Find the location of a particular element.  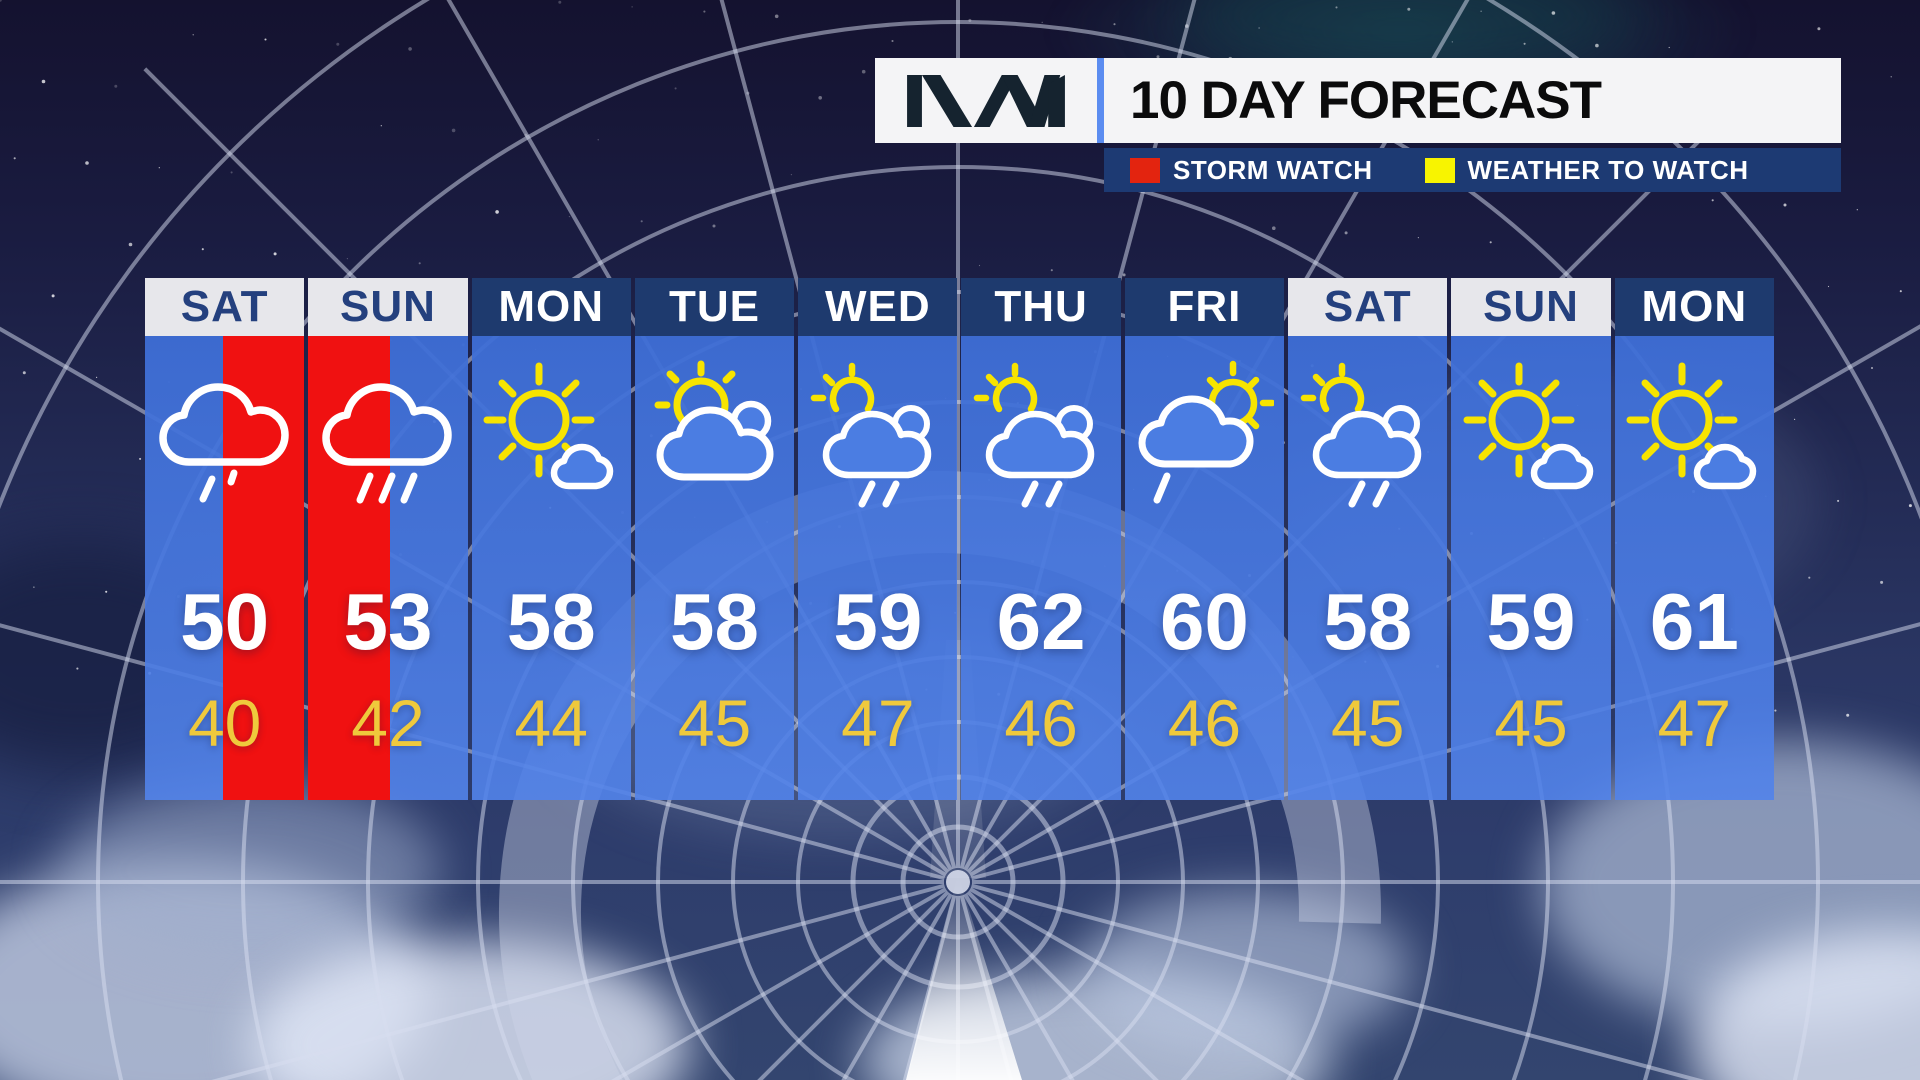

day-name-label: THU is located at coordinates (1041, 306).